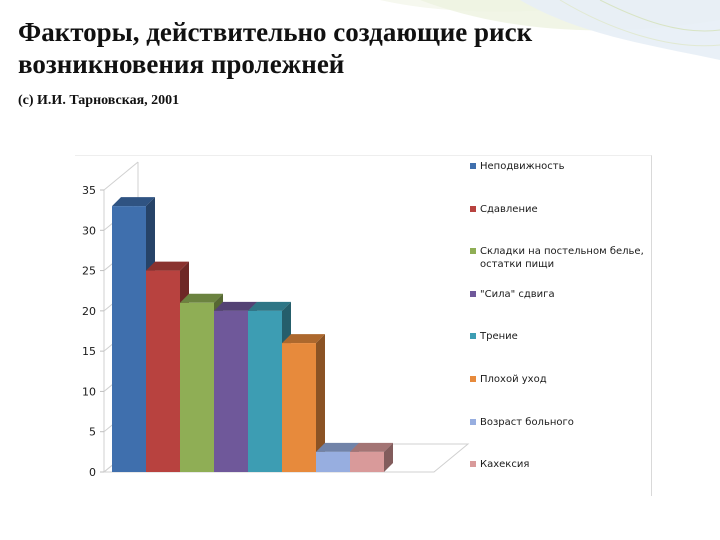  Describe the element at coordinates (89, 311) in the screenshot. I see `y-tick-label: 20` at that location.